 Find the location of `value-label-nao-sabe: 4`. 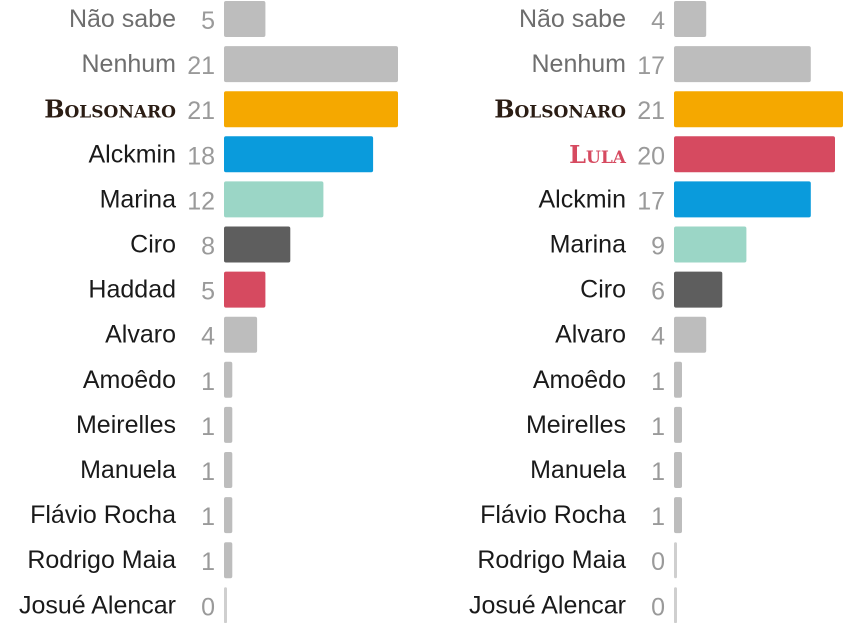

value-label-nao-sabe: 4 is located at coordinates (658, 21).